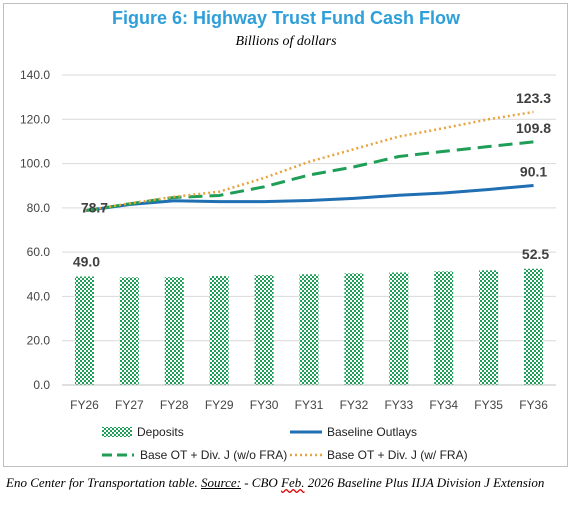 The height and width of the screenshot is (518, 572). I want to click on y-tick-label: 20.0, so click(39, 341).